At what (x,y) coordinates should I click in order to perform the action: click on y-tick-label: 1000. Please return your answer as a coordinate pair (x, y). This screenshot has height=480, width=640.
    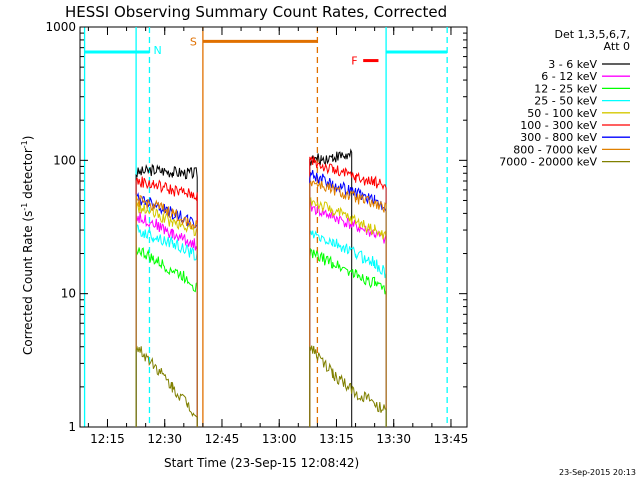
    Looking at the image, I should click on (60, 27).